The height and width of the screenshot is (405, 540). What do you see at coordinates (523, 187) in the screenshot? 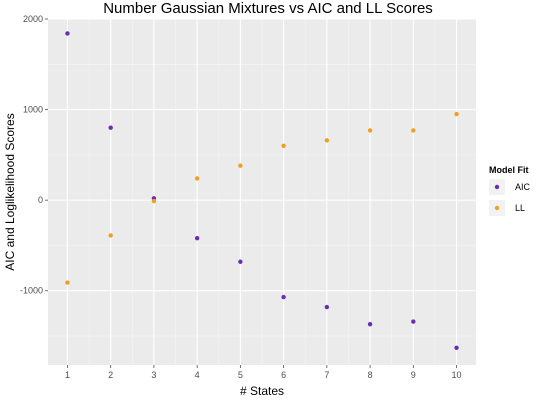
I see `legend-label-aic: AIC` at bounding box center [523, 187].